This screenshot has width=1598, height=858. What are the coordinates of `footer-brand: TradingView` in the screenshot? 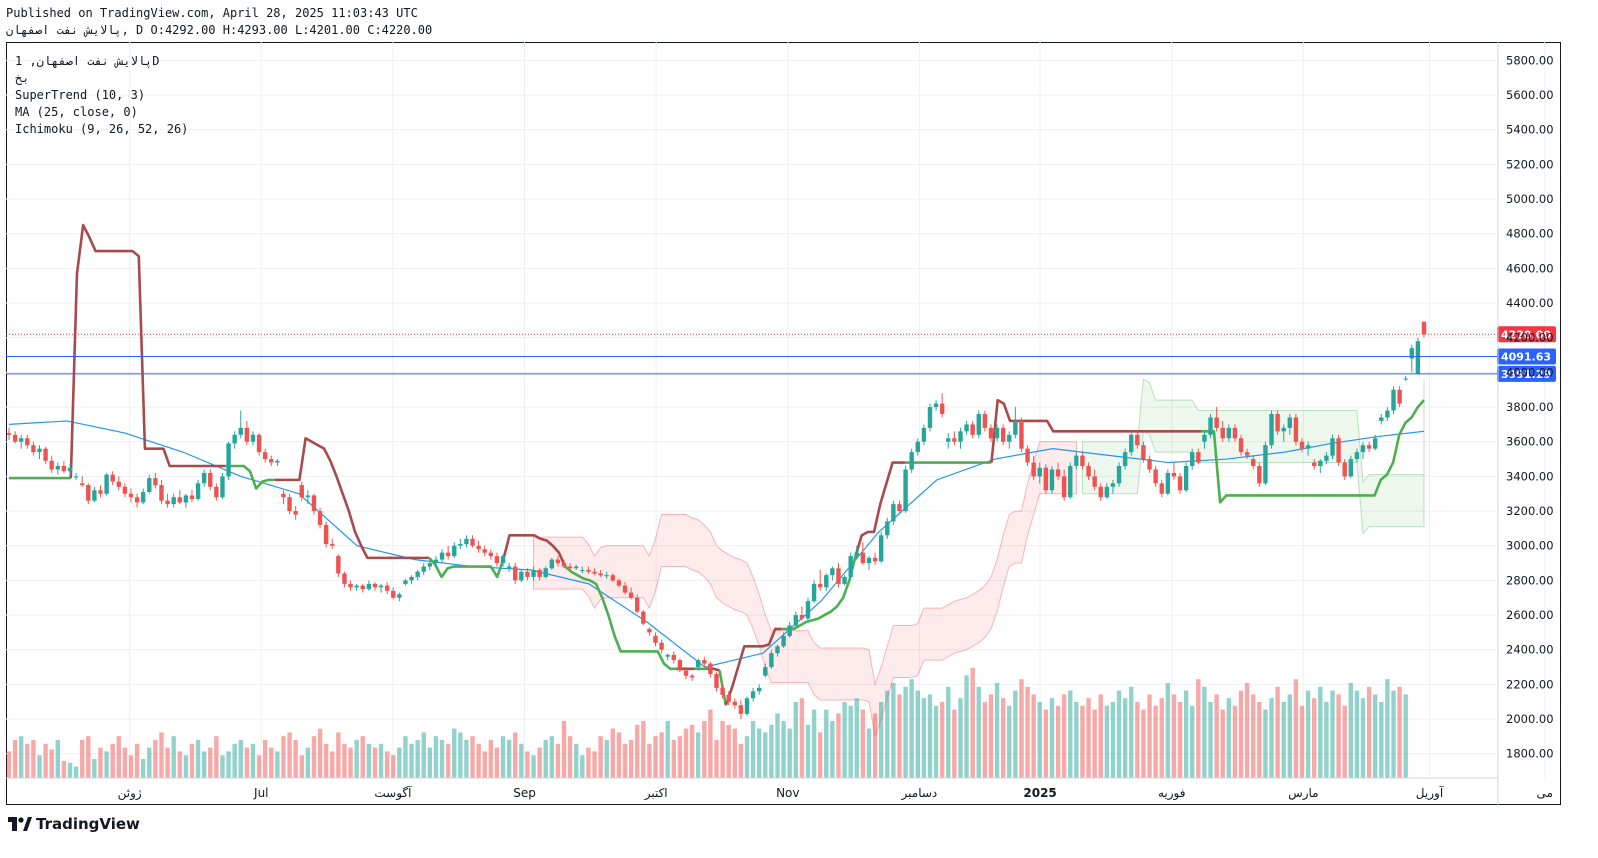 It's located at (74, 824).